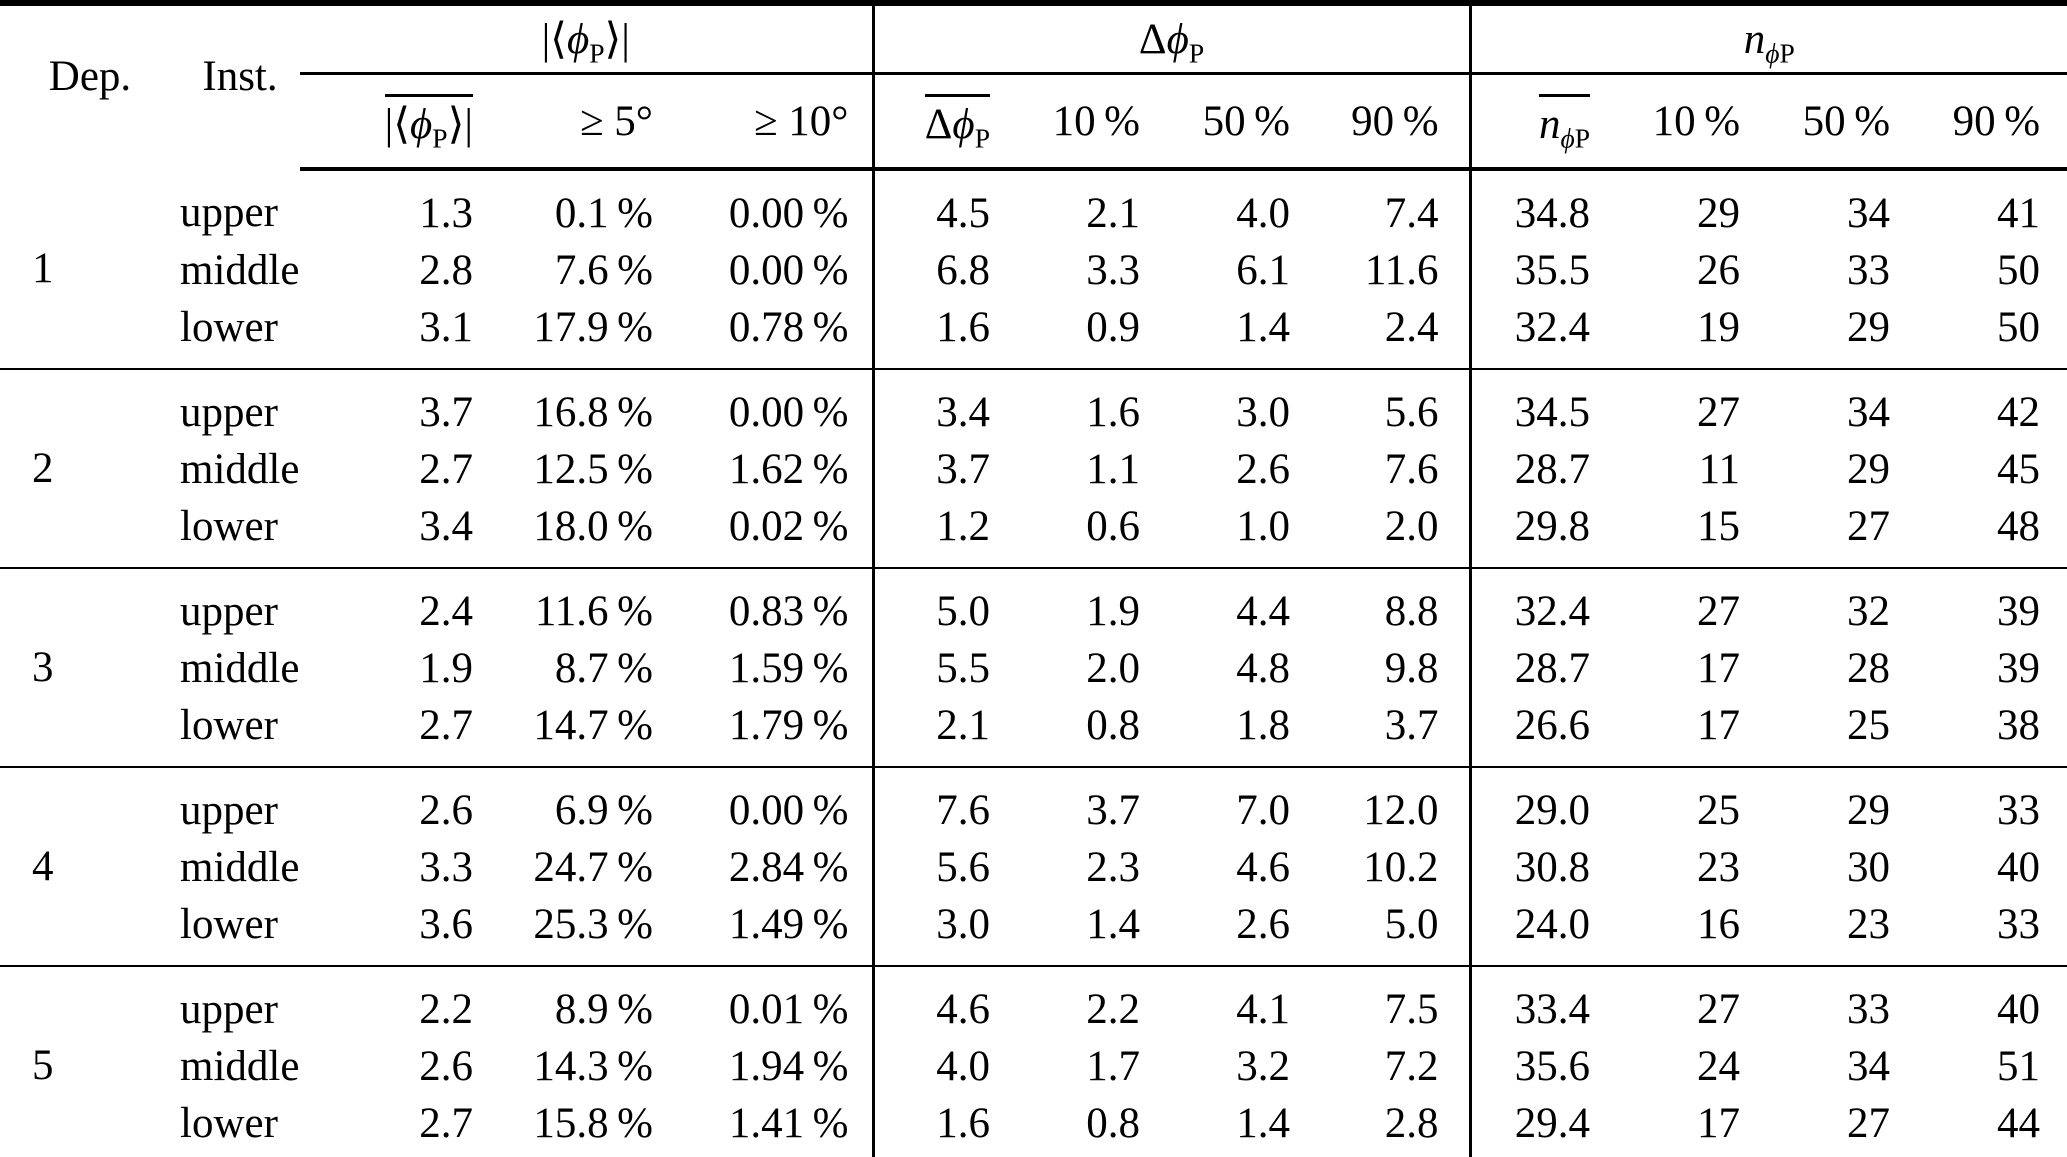  I want to click on value-cell: 7.4, so click(1411, 213).